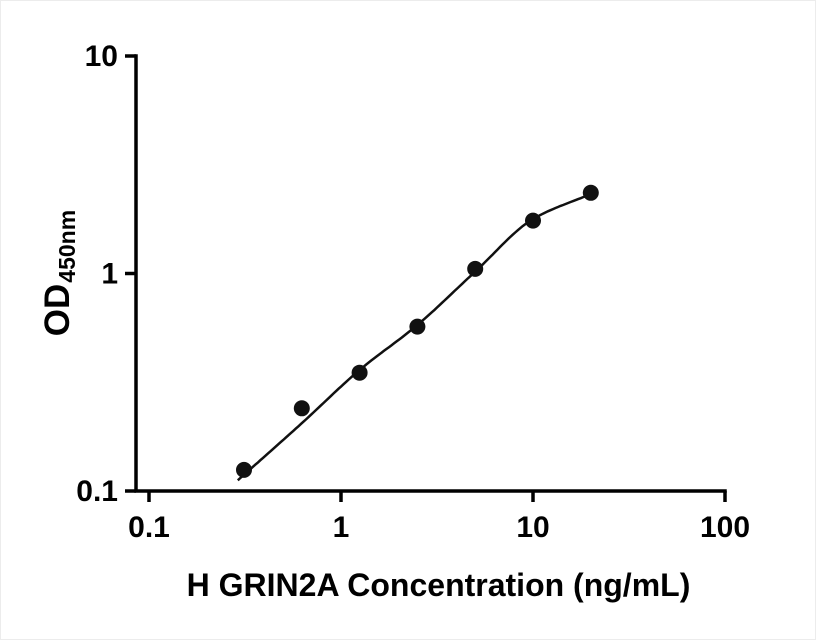 The height and width of the screenshot is (640, 816). What do you see at coordinates (725, 527) in the screenshot?
I see `x-axis-tick-label: 100` at bounding box center [725, 527].